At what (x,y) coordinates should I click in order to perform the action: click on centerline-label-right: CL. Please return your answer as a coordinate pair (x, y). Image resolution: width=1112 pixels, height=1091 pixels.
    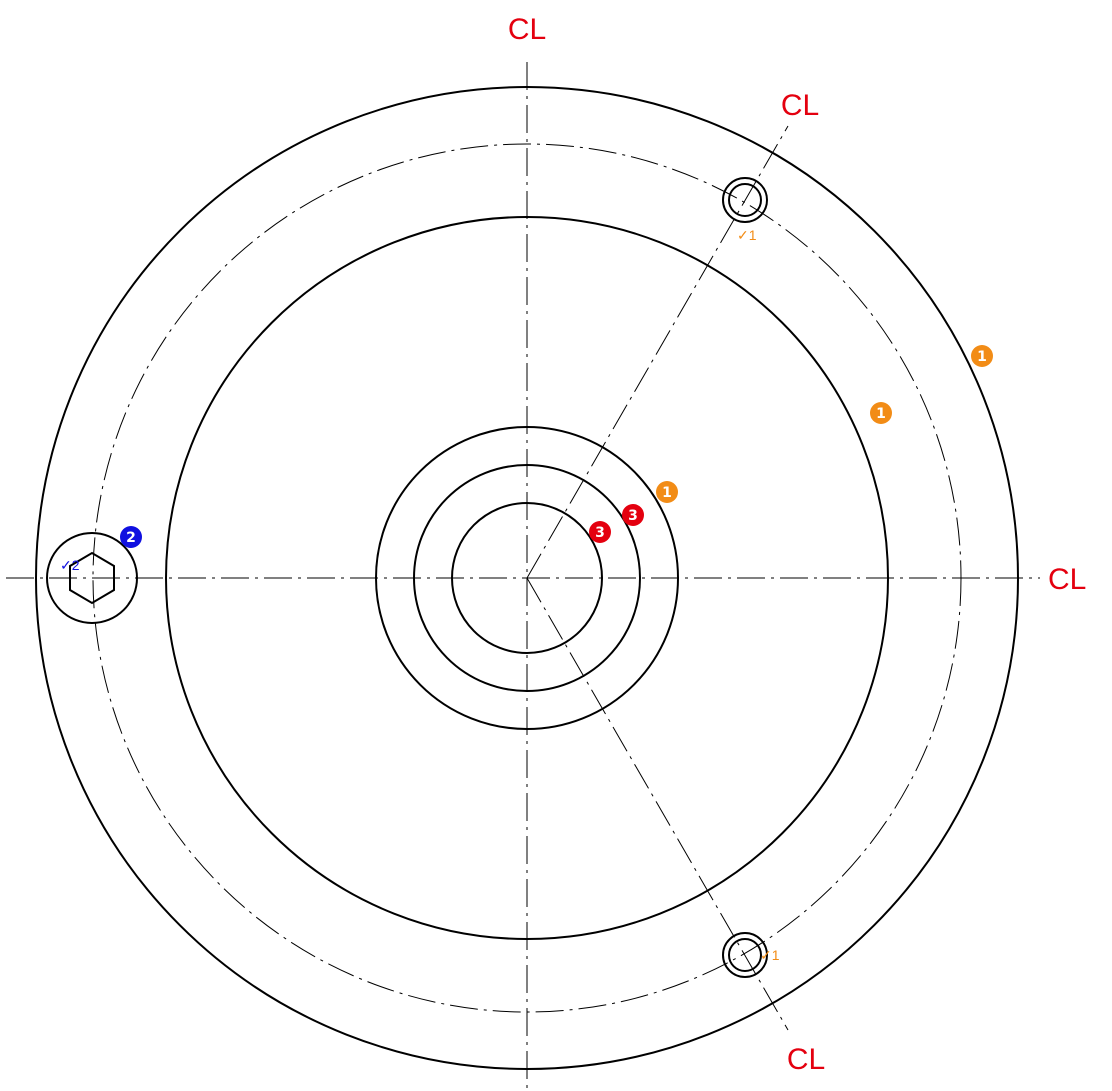
    Looking at the image, I should click on (1067, 579).